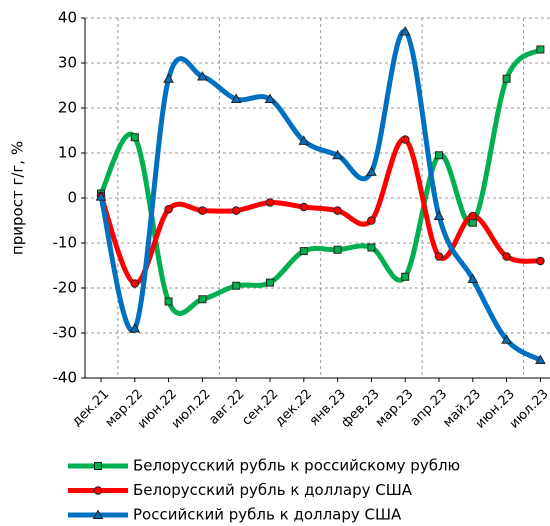 The image size is (550, 526). I want to click on legend-label: Белорусский рубль к российскому рублю, so click(296, 466).